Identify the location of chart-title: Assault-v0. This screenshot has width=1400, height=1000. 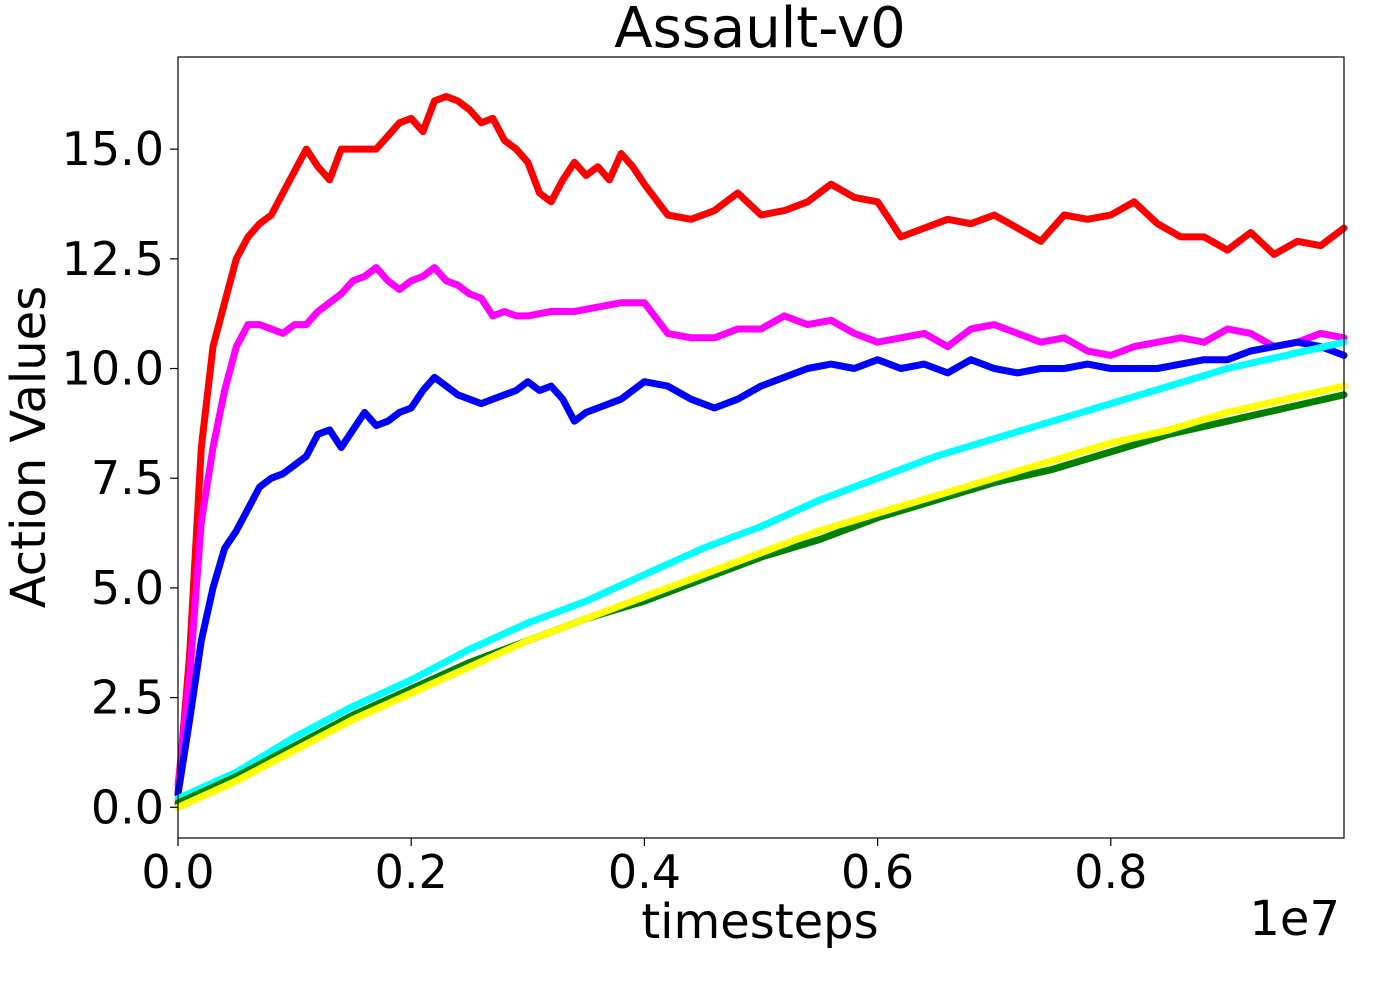
(759, 30).